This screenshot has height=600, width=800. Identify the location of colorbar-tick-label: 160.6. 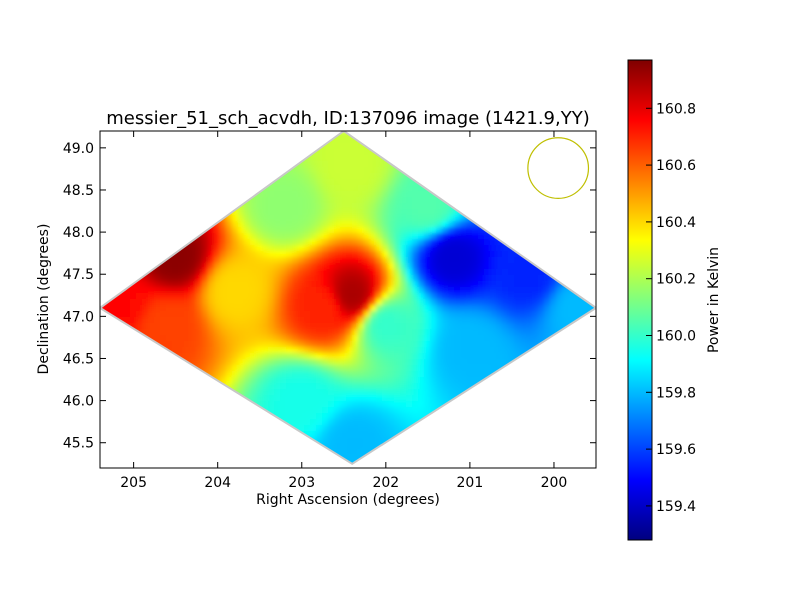
(676, 166).